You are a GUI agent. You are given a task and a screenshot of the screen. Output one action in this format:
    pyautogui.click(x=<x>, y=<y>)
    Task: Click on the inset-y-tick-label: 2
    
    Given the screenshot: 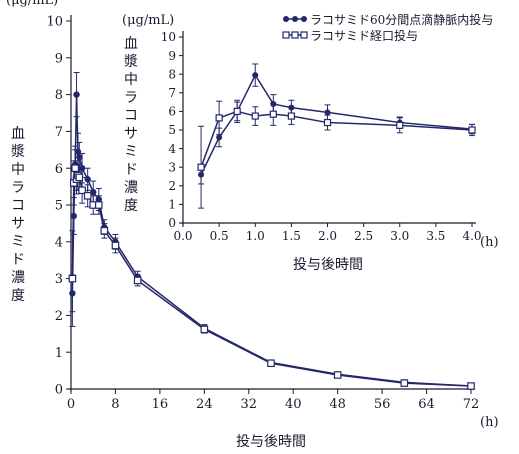 What is the action you would take?
    pyautogui.click(x=172, y=186)
    